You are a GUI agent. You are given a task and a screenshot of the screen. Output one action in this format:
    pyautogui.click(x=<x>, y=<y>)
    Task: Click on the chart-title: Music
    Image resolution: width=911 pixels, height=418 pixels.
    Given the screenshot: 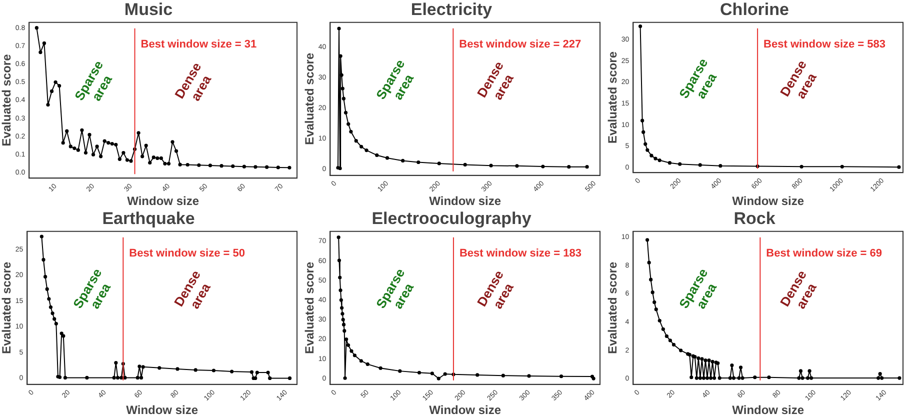 What is the action you would take?
    pyautogui.click(x=148, y=9)
    